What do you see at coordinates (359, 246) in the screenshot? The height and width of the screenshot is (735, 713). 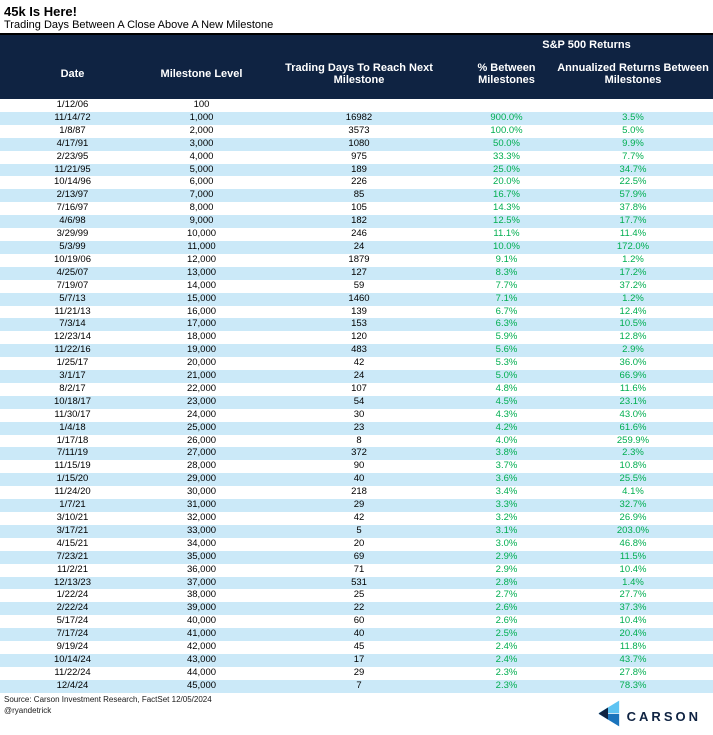 I see `table-cell: 24` at bounding box center [359, 246].